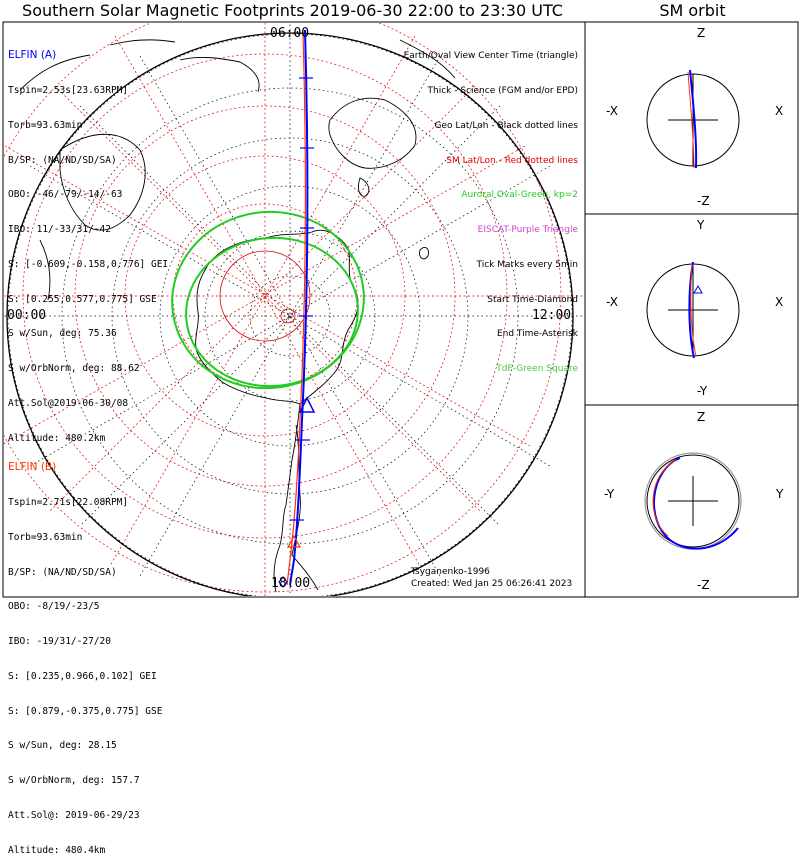 The height and width of the screenshot is (868, 800). What do you see at coordinates (609, 494) in the screenshot?
I see `sm3-left: -Y` at bounding box center [609, 494].